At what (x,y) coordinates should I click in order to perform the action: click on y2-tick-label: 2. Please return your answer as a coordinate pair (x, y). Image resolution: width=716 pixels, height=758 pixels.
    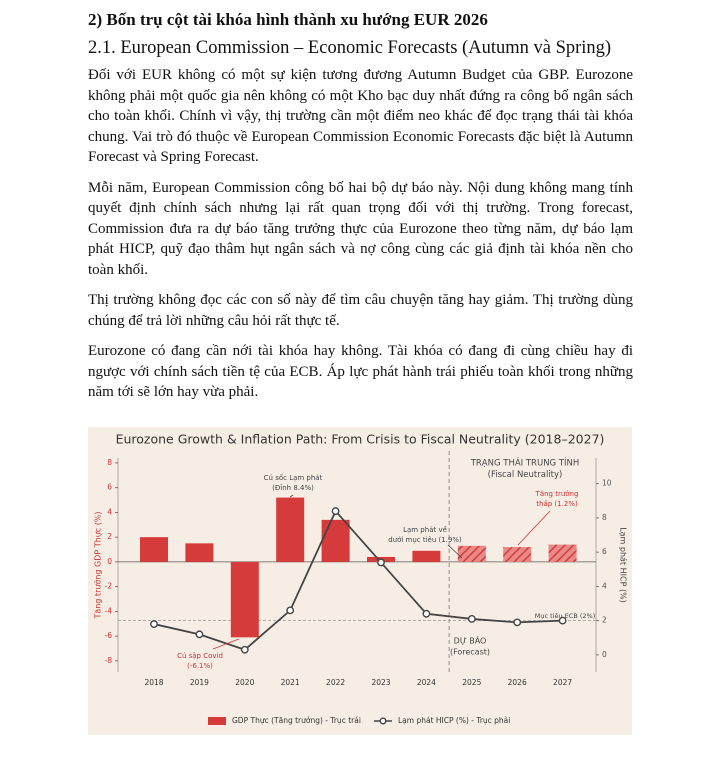
    Looking at the image, I should click on (604, 620).